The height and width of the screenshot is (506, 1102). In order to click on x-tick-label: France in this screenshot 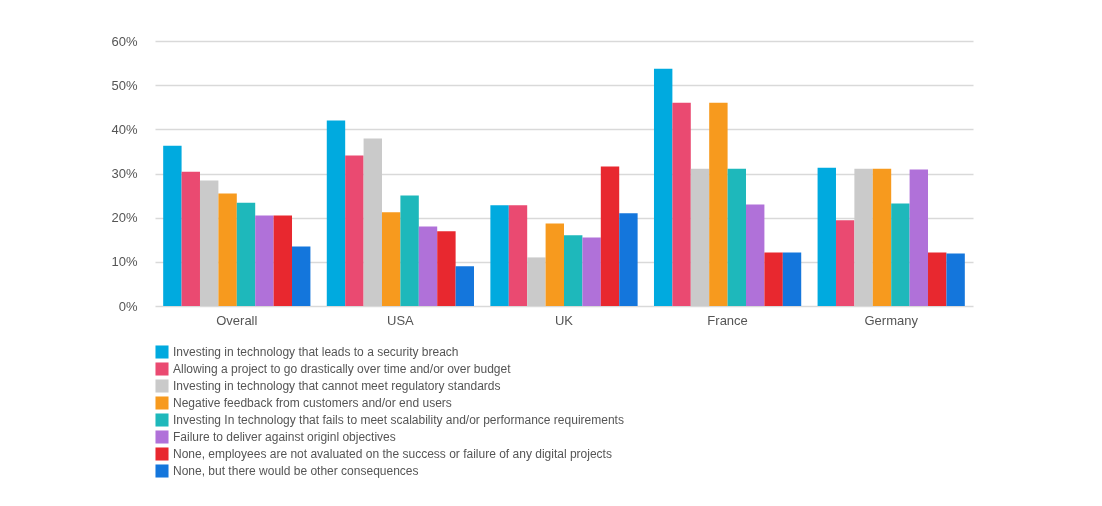, I will do `click(727, 320)`.